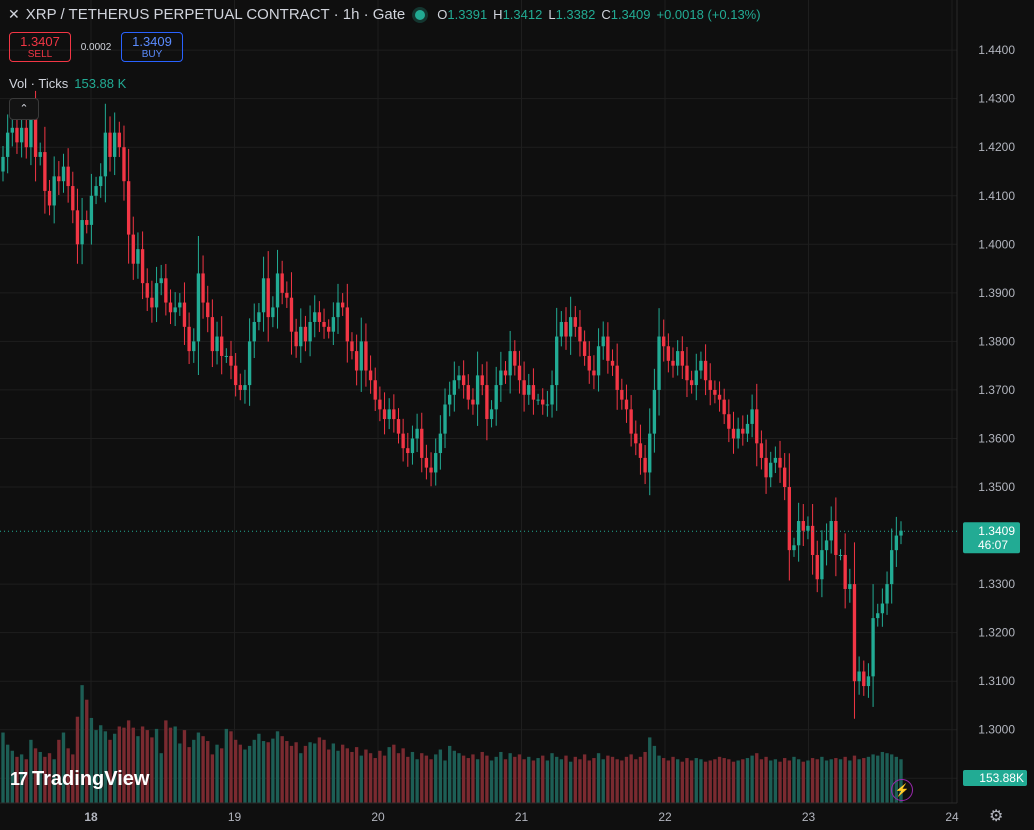  I want to click on countdown-label: 46:07, so click(993, 545).